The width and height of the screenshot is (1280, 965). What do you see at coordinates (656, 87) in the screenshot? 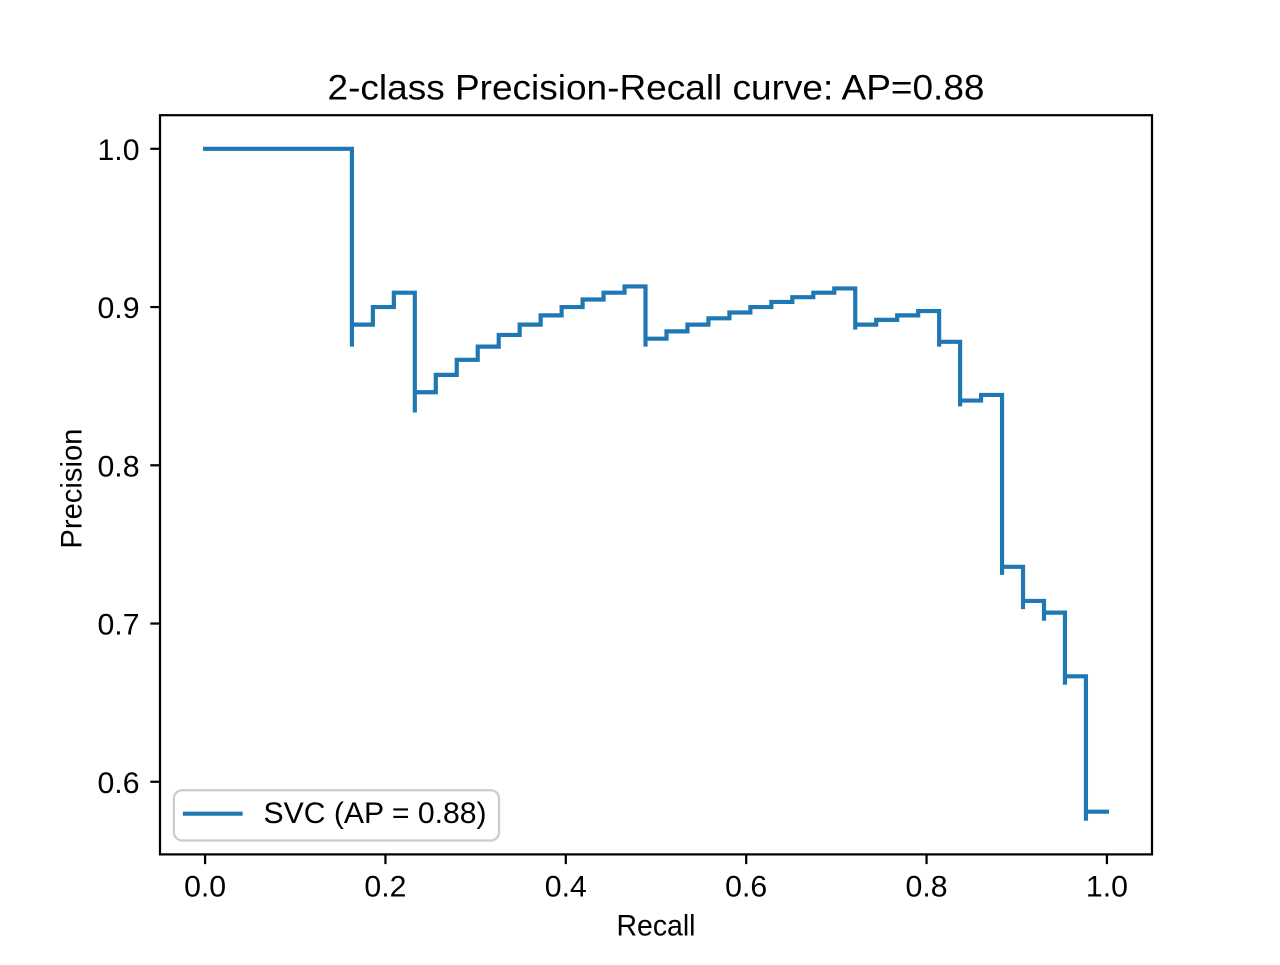
I see `svg-text:2-class Precision-Recall curve: 2-class Precision-Recall curve: AP=0.88` at bounding box center [656, 87].